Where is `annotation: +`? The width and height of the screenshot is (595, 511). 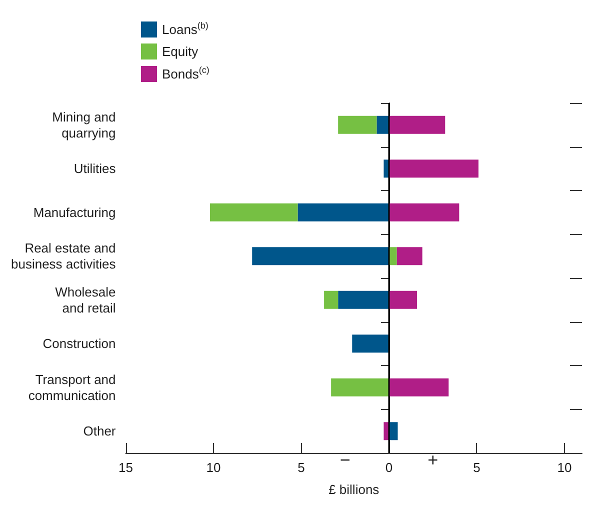
annotation: + is located at coordinates (433, 460).